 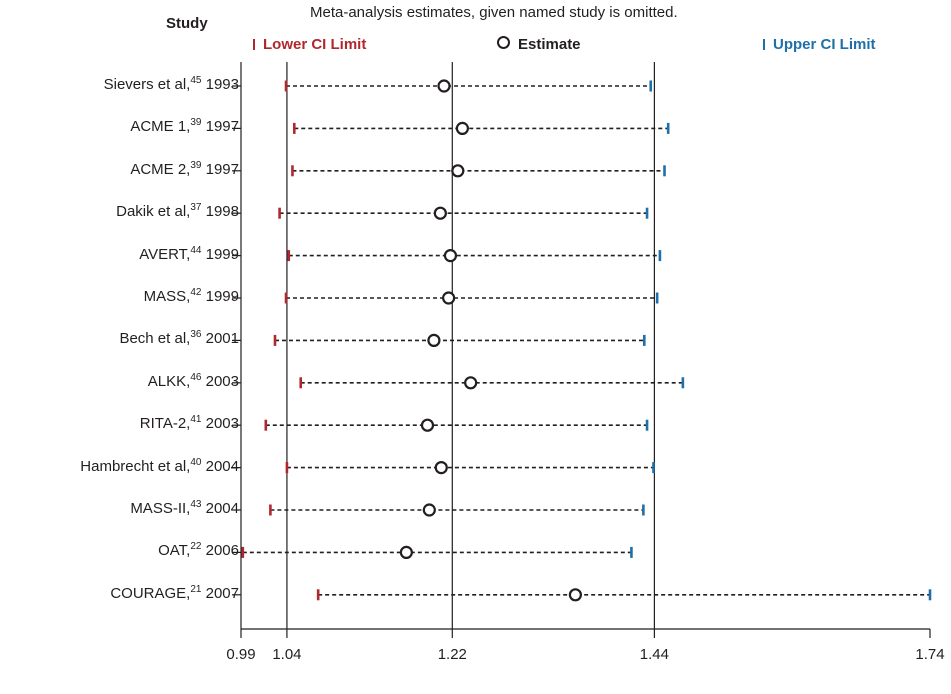 I want to click on x-tick-label: 1.74, so click(x=929, y=654).